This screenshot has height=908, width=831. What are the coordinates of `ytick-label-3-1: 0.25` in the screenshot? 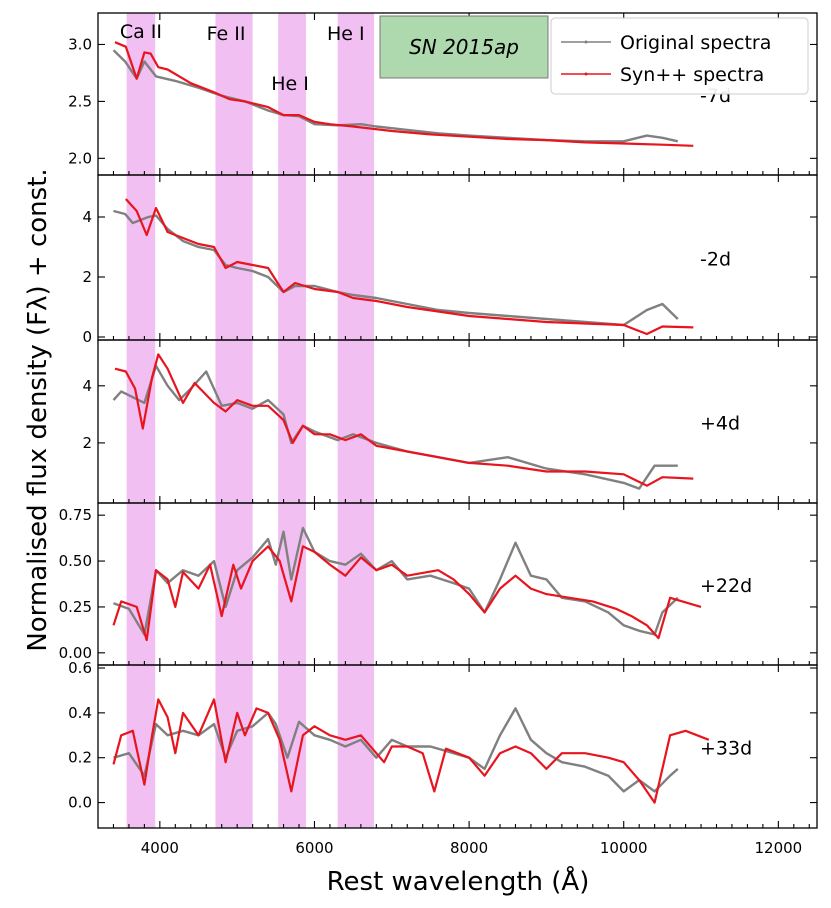 It's located at (75, 607).